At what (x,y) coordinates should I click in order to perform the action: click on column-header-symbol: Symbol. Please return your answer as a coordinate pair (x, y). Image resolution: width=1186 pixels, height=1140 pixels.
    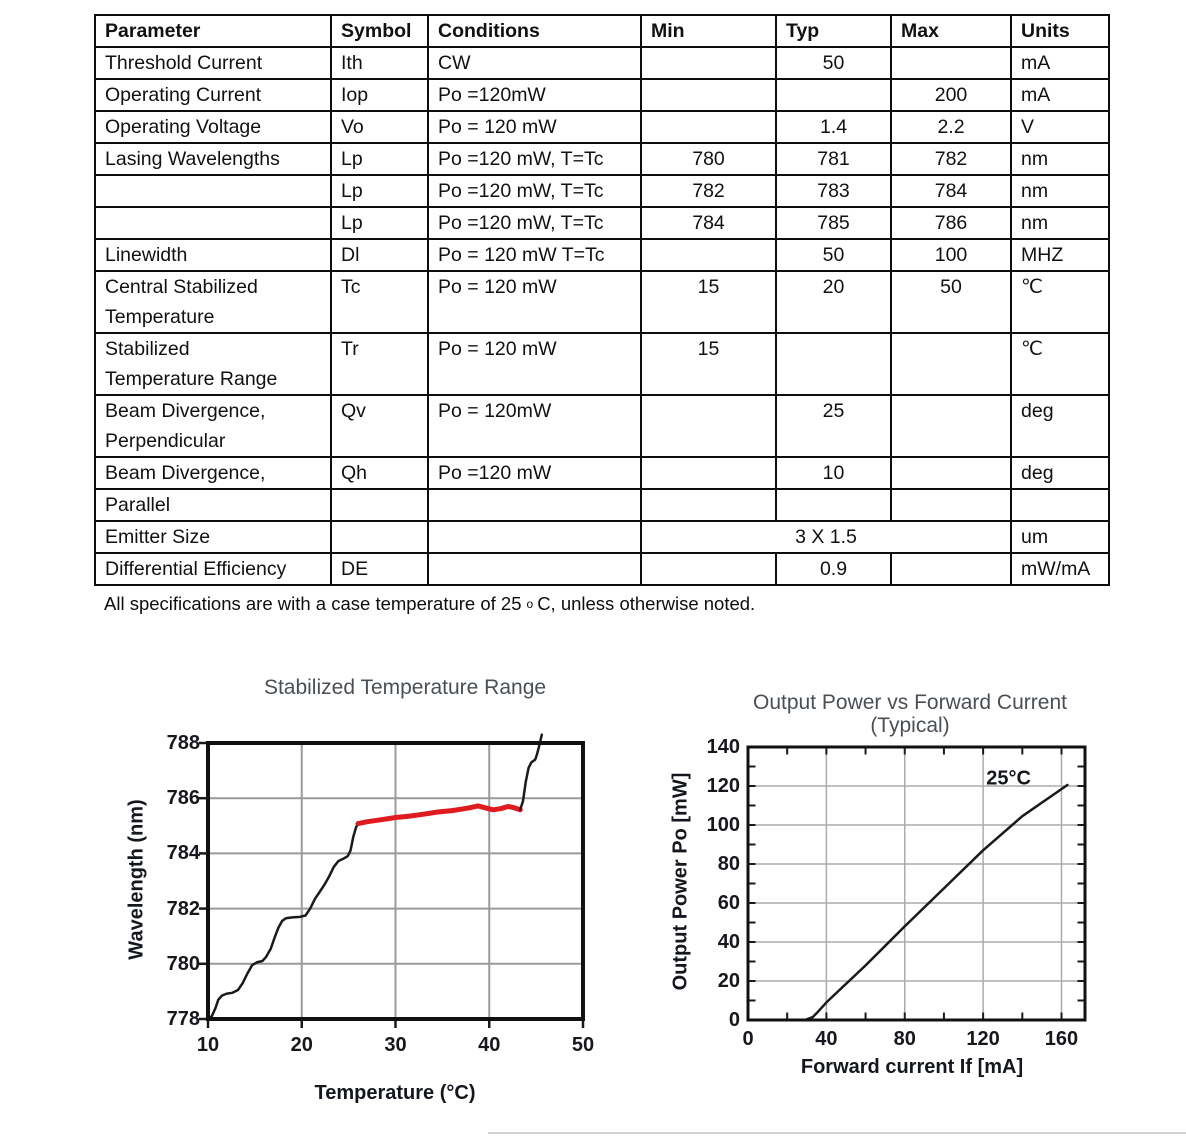
    Looking at the image, I should click on (379, 31).